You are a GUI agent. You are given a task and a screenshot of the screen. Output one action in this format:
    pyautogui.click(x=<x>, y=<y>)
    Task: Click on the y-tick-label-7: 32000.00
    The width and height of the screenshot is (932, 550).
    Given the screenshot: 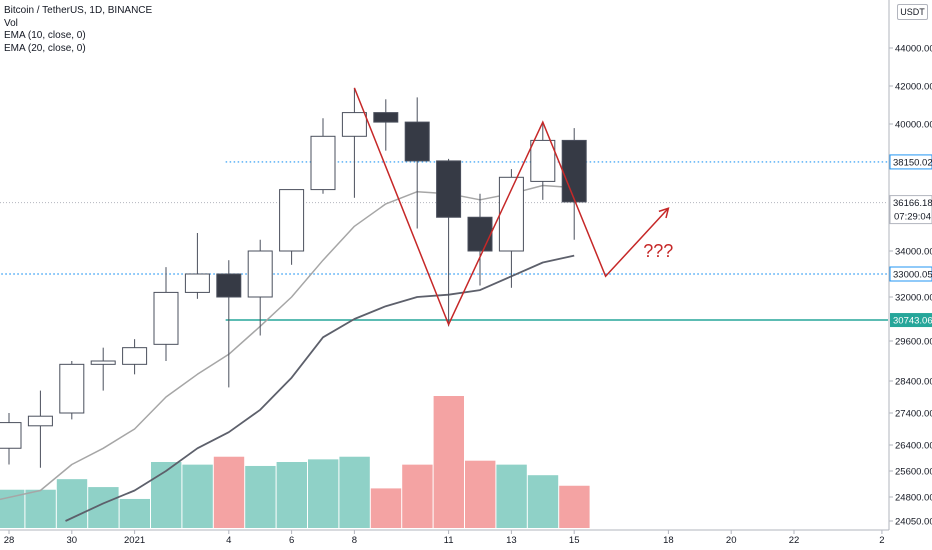 What is the action you would take?
    pyautogui.click(x=913, y=298)
    